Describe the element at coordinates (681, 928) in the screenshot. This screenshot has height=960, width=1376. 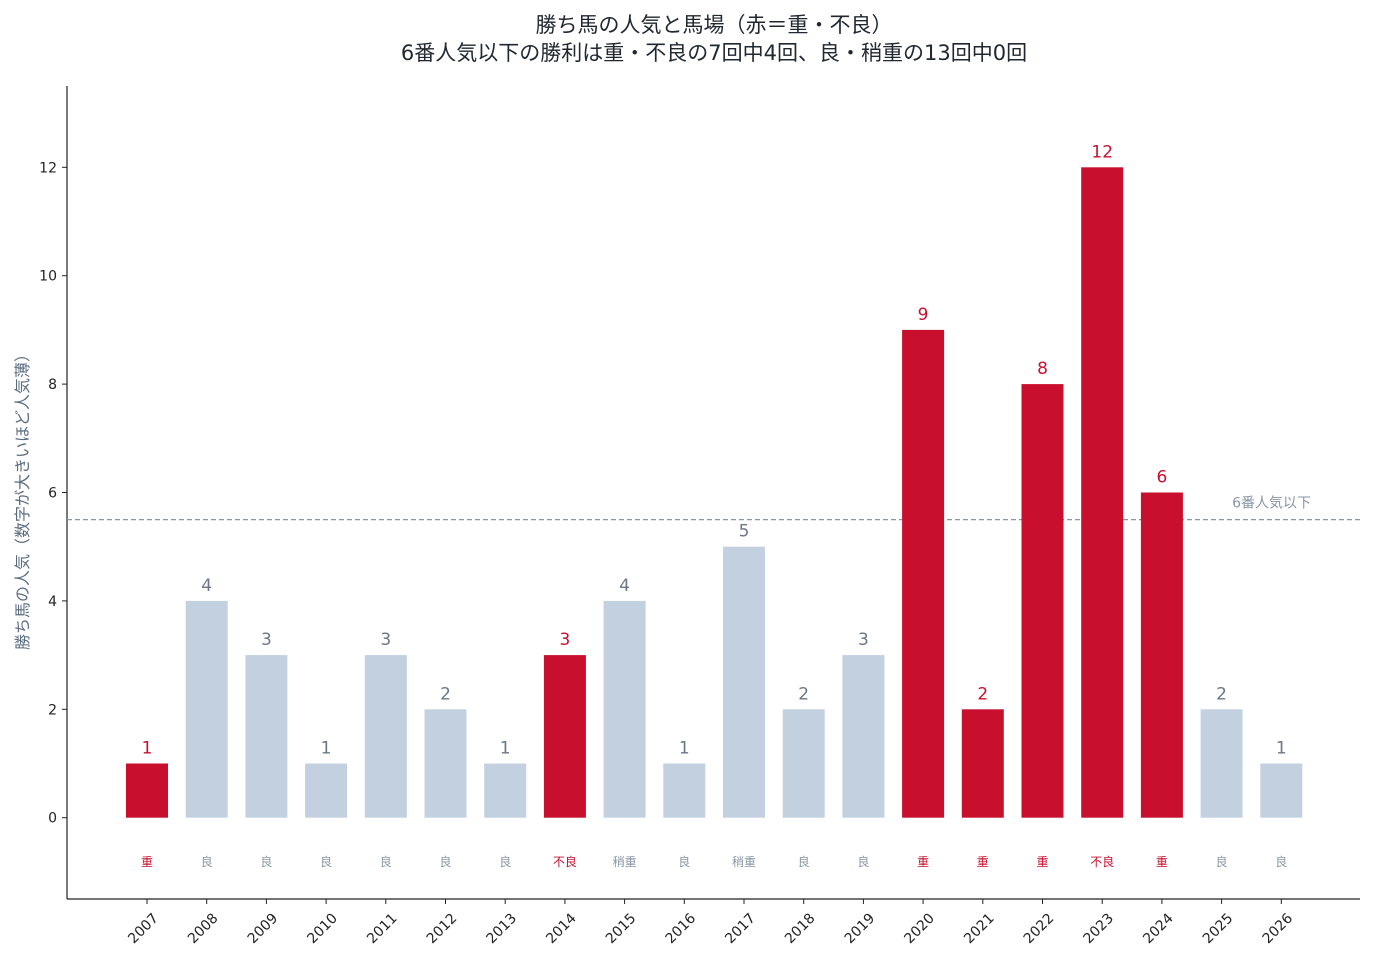
I see `x-tick-label: 2016` at that location.